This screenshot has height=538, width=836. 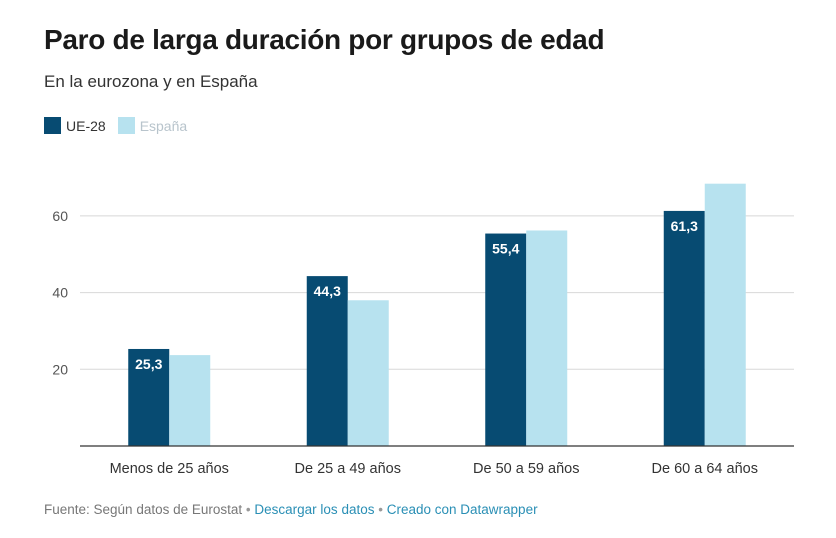 What do you see at coordinates (86, 125) in the screenshot?
I see `legend-label-ue28: UE-28` at bounding box center [86, 125].